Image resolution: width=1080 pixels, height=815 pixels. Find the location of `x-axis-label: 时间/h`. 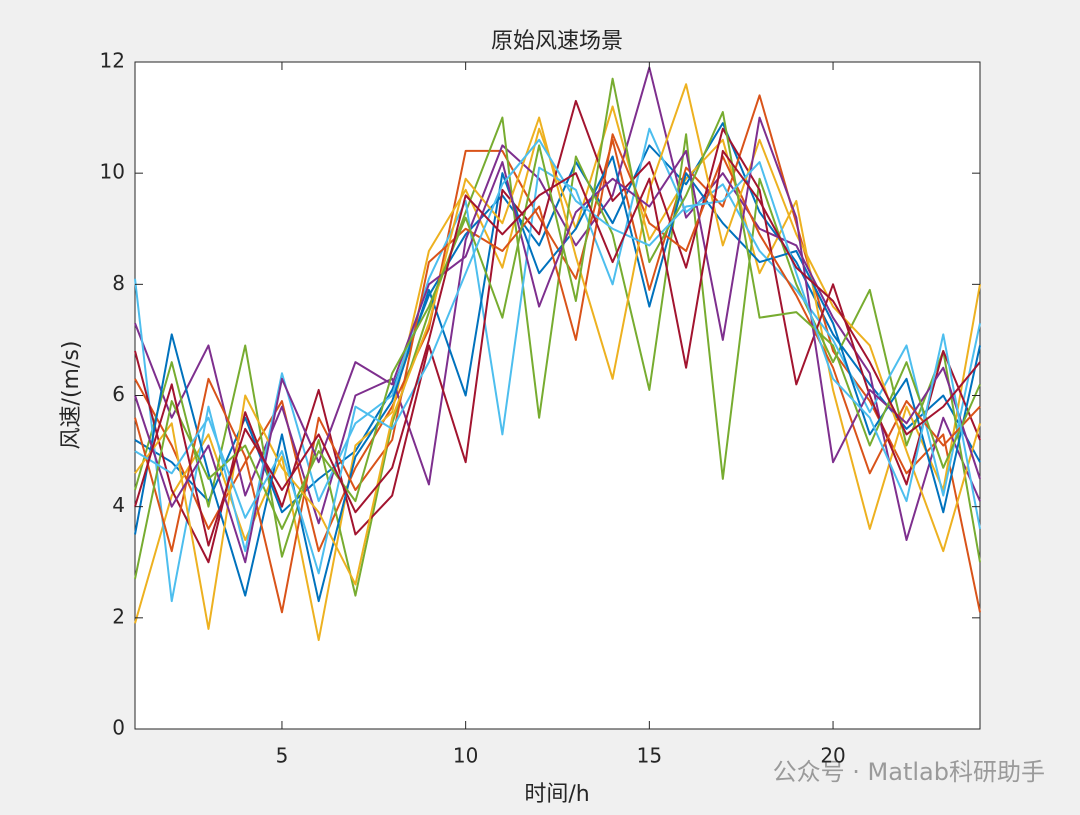

x-axis-label: 时间/h is located at coordinates (556, 794).